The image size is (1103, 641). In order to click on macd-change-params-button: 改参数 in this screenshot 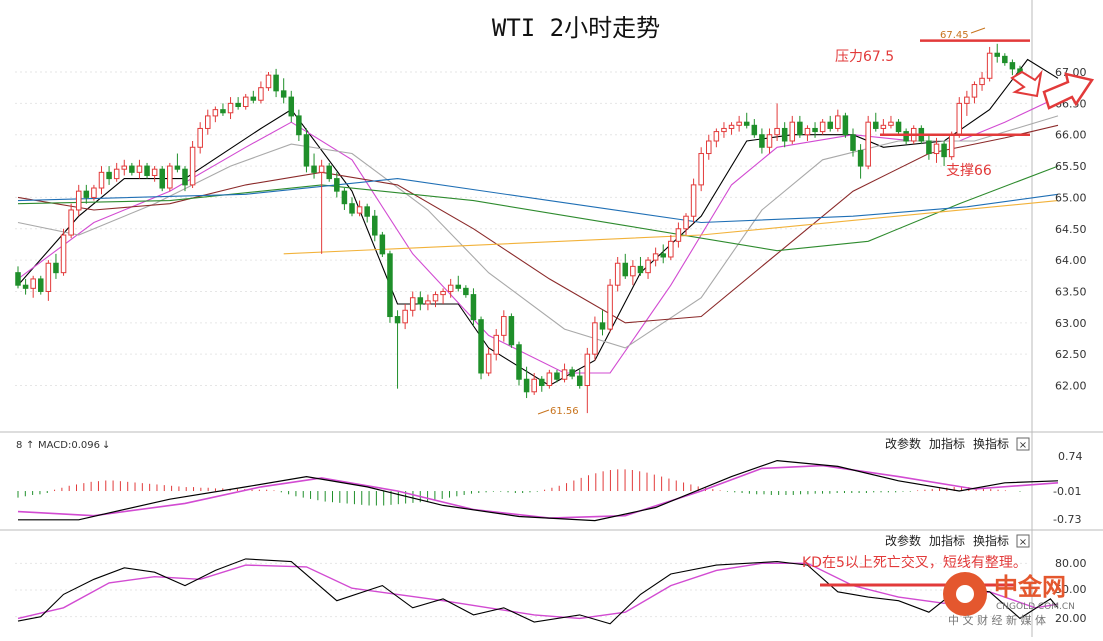, I will do `click(903, 443)`.